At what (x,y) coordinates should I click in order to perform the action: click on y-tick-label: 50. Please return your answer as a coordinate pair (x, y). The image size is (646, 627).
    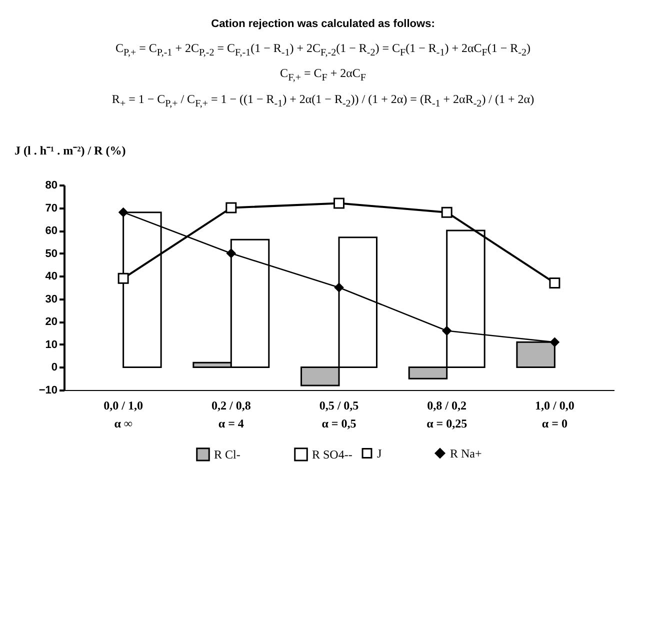
    Looking at the image, I should click on (51, 254).